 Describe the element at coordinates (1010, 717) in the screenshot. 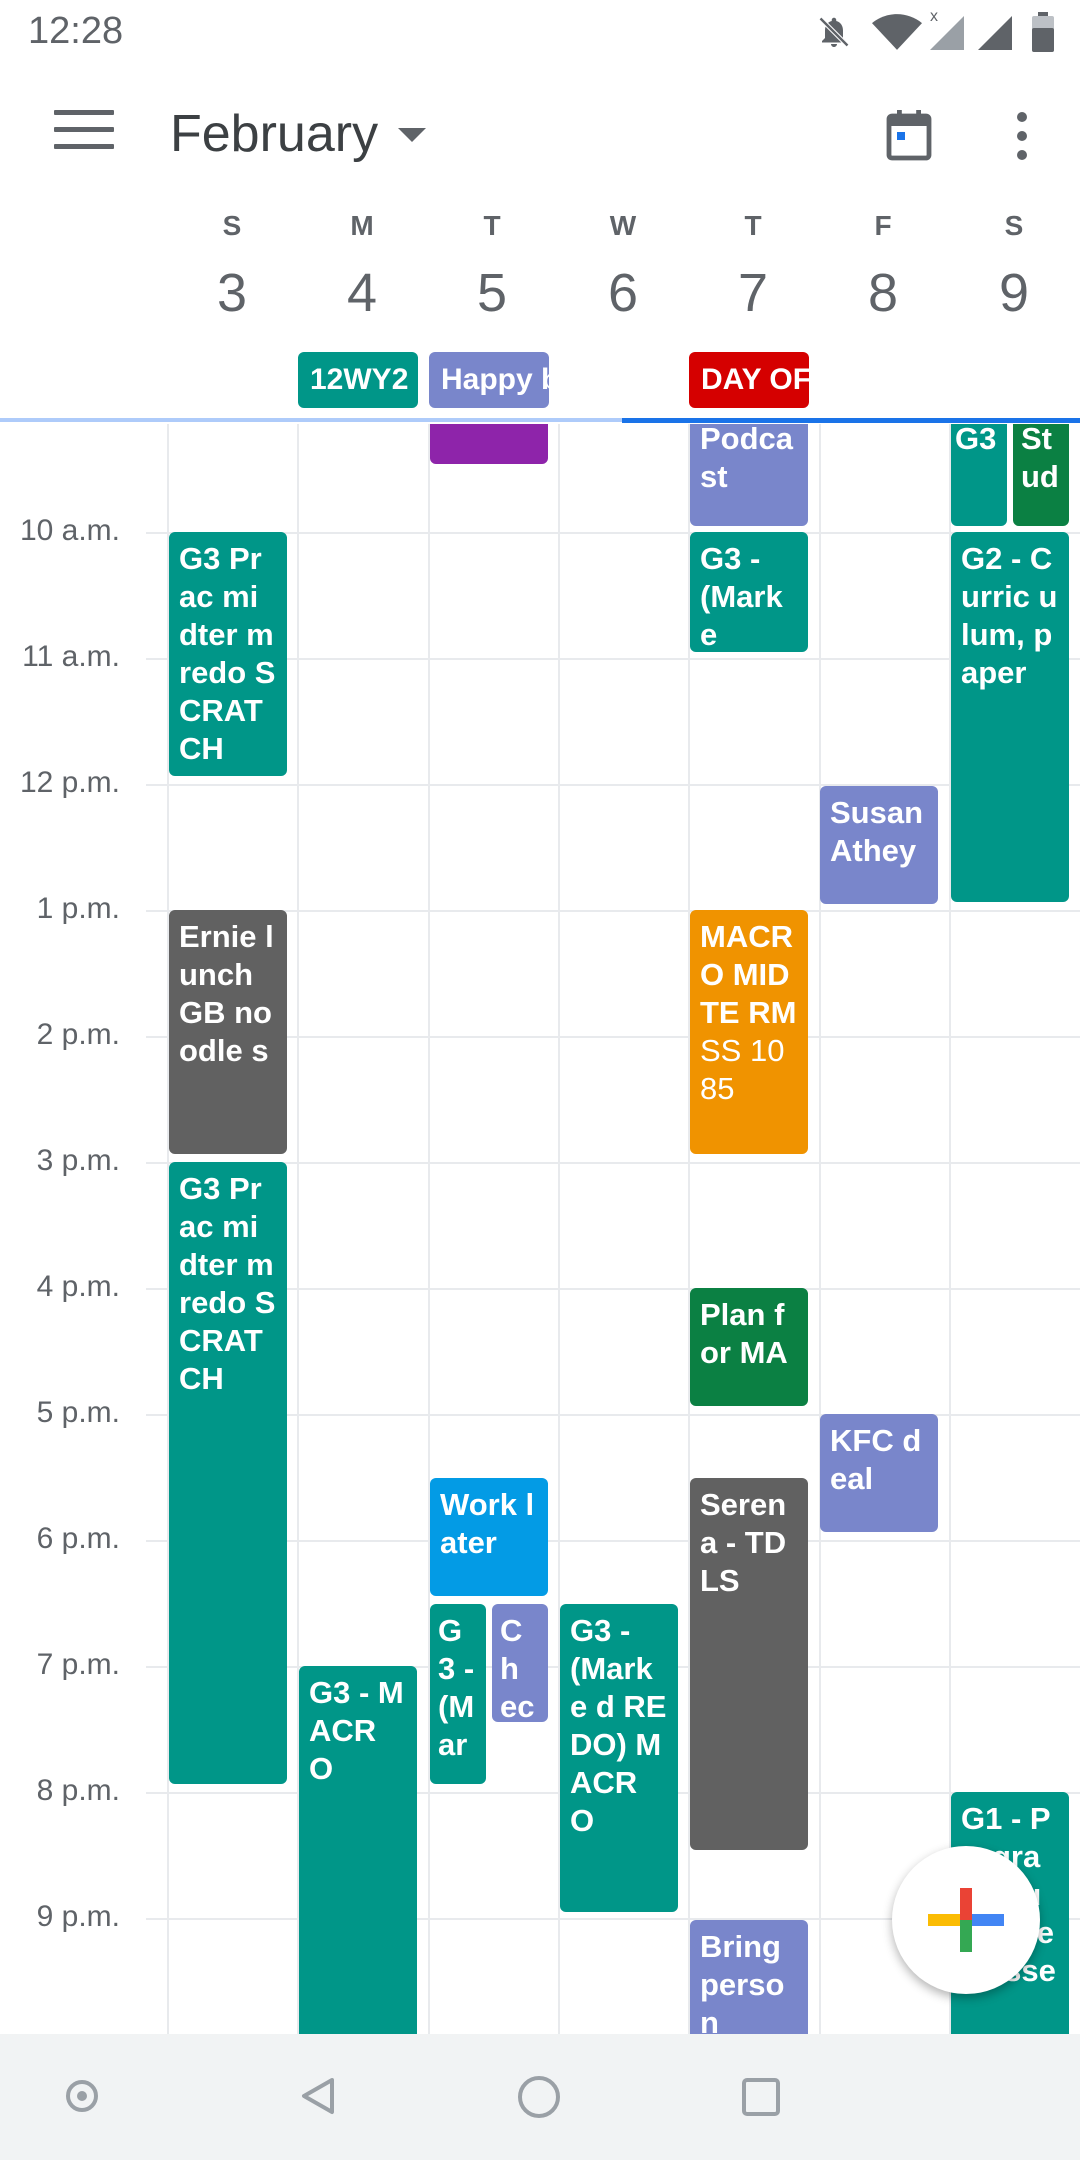

I see `event: G2 - Curric ulum, paper` at that location.